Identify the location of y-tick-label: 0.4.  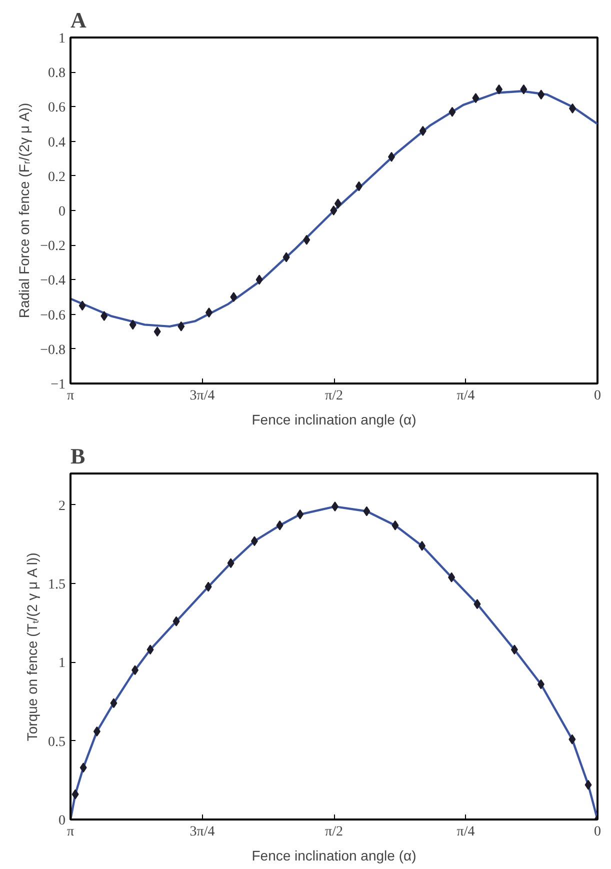
(57, 142).